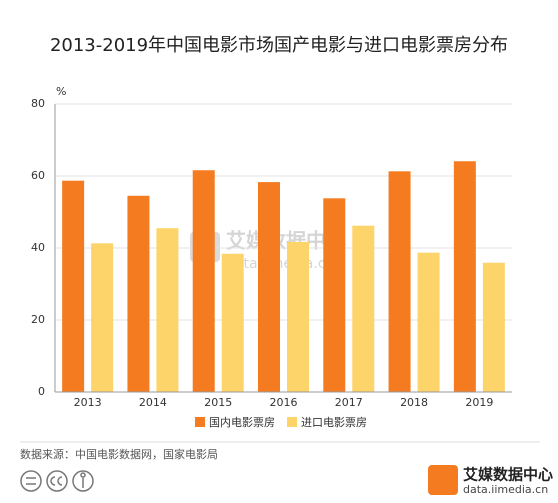 Image resolution: width=558 pixels, height=503 pixels. What do you see at coordinates (41, 391) in the screenshot?
I see `y-tick-label: 0` at bounding box center [41, 391].